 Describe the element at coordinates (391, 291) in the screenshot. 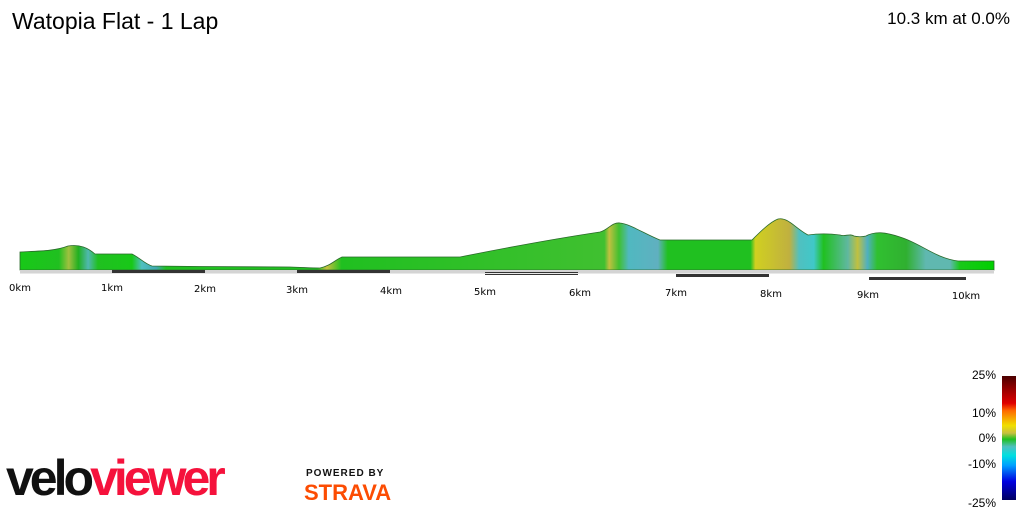

I see `x-tick-4km: 4km` at that location.